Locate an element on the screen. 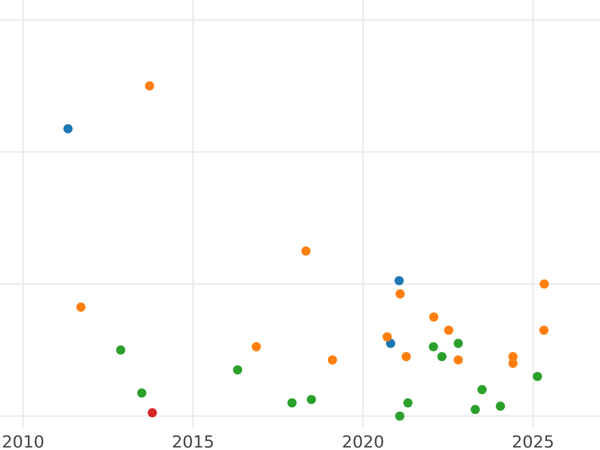 The image size is (600, 450). x-tick-label: 2025 is located at coordinates (533, 441).